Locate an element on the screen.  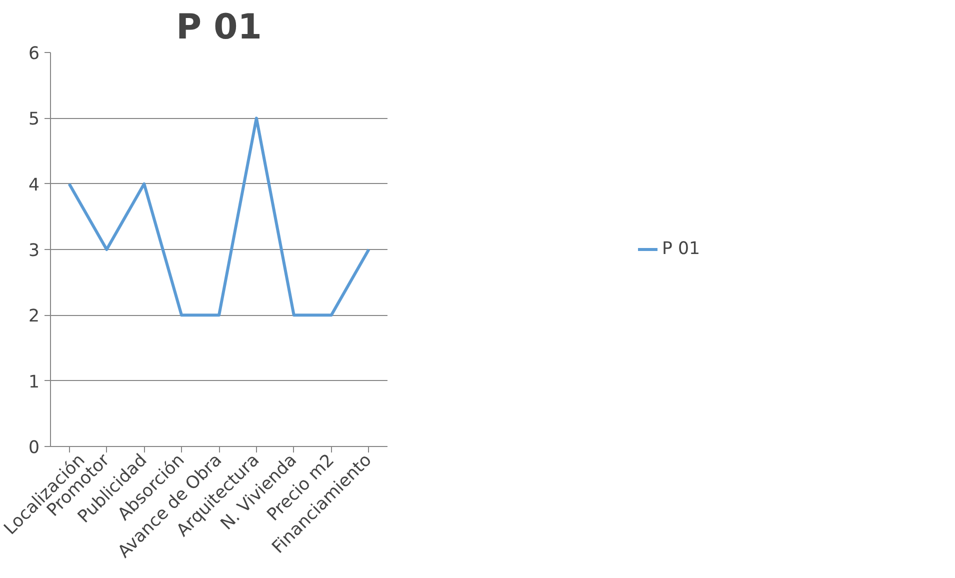
legend-label: P 01 is located at coordinates (681, 249).